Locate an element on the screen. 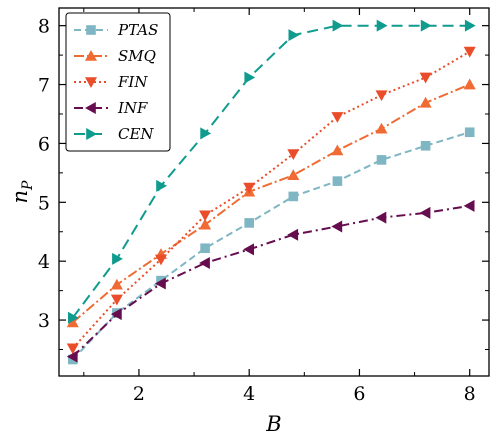 The width and height of the screenshot is (499, 444). y-axis-label-subscript: P is located at coordinates (28, 185).